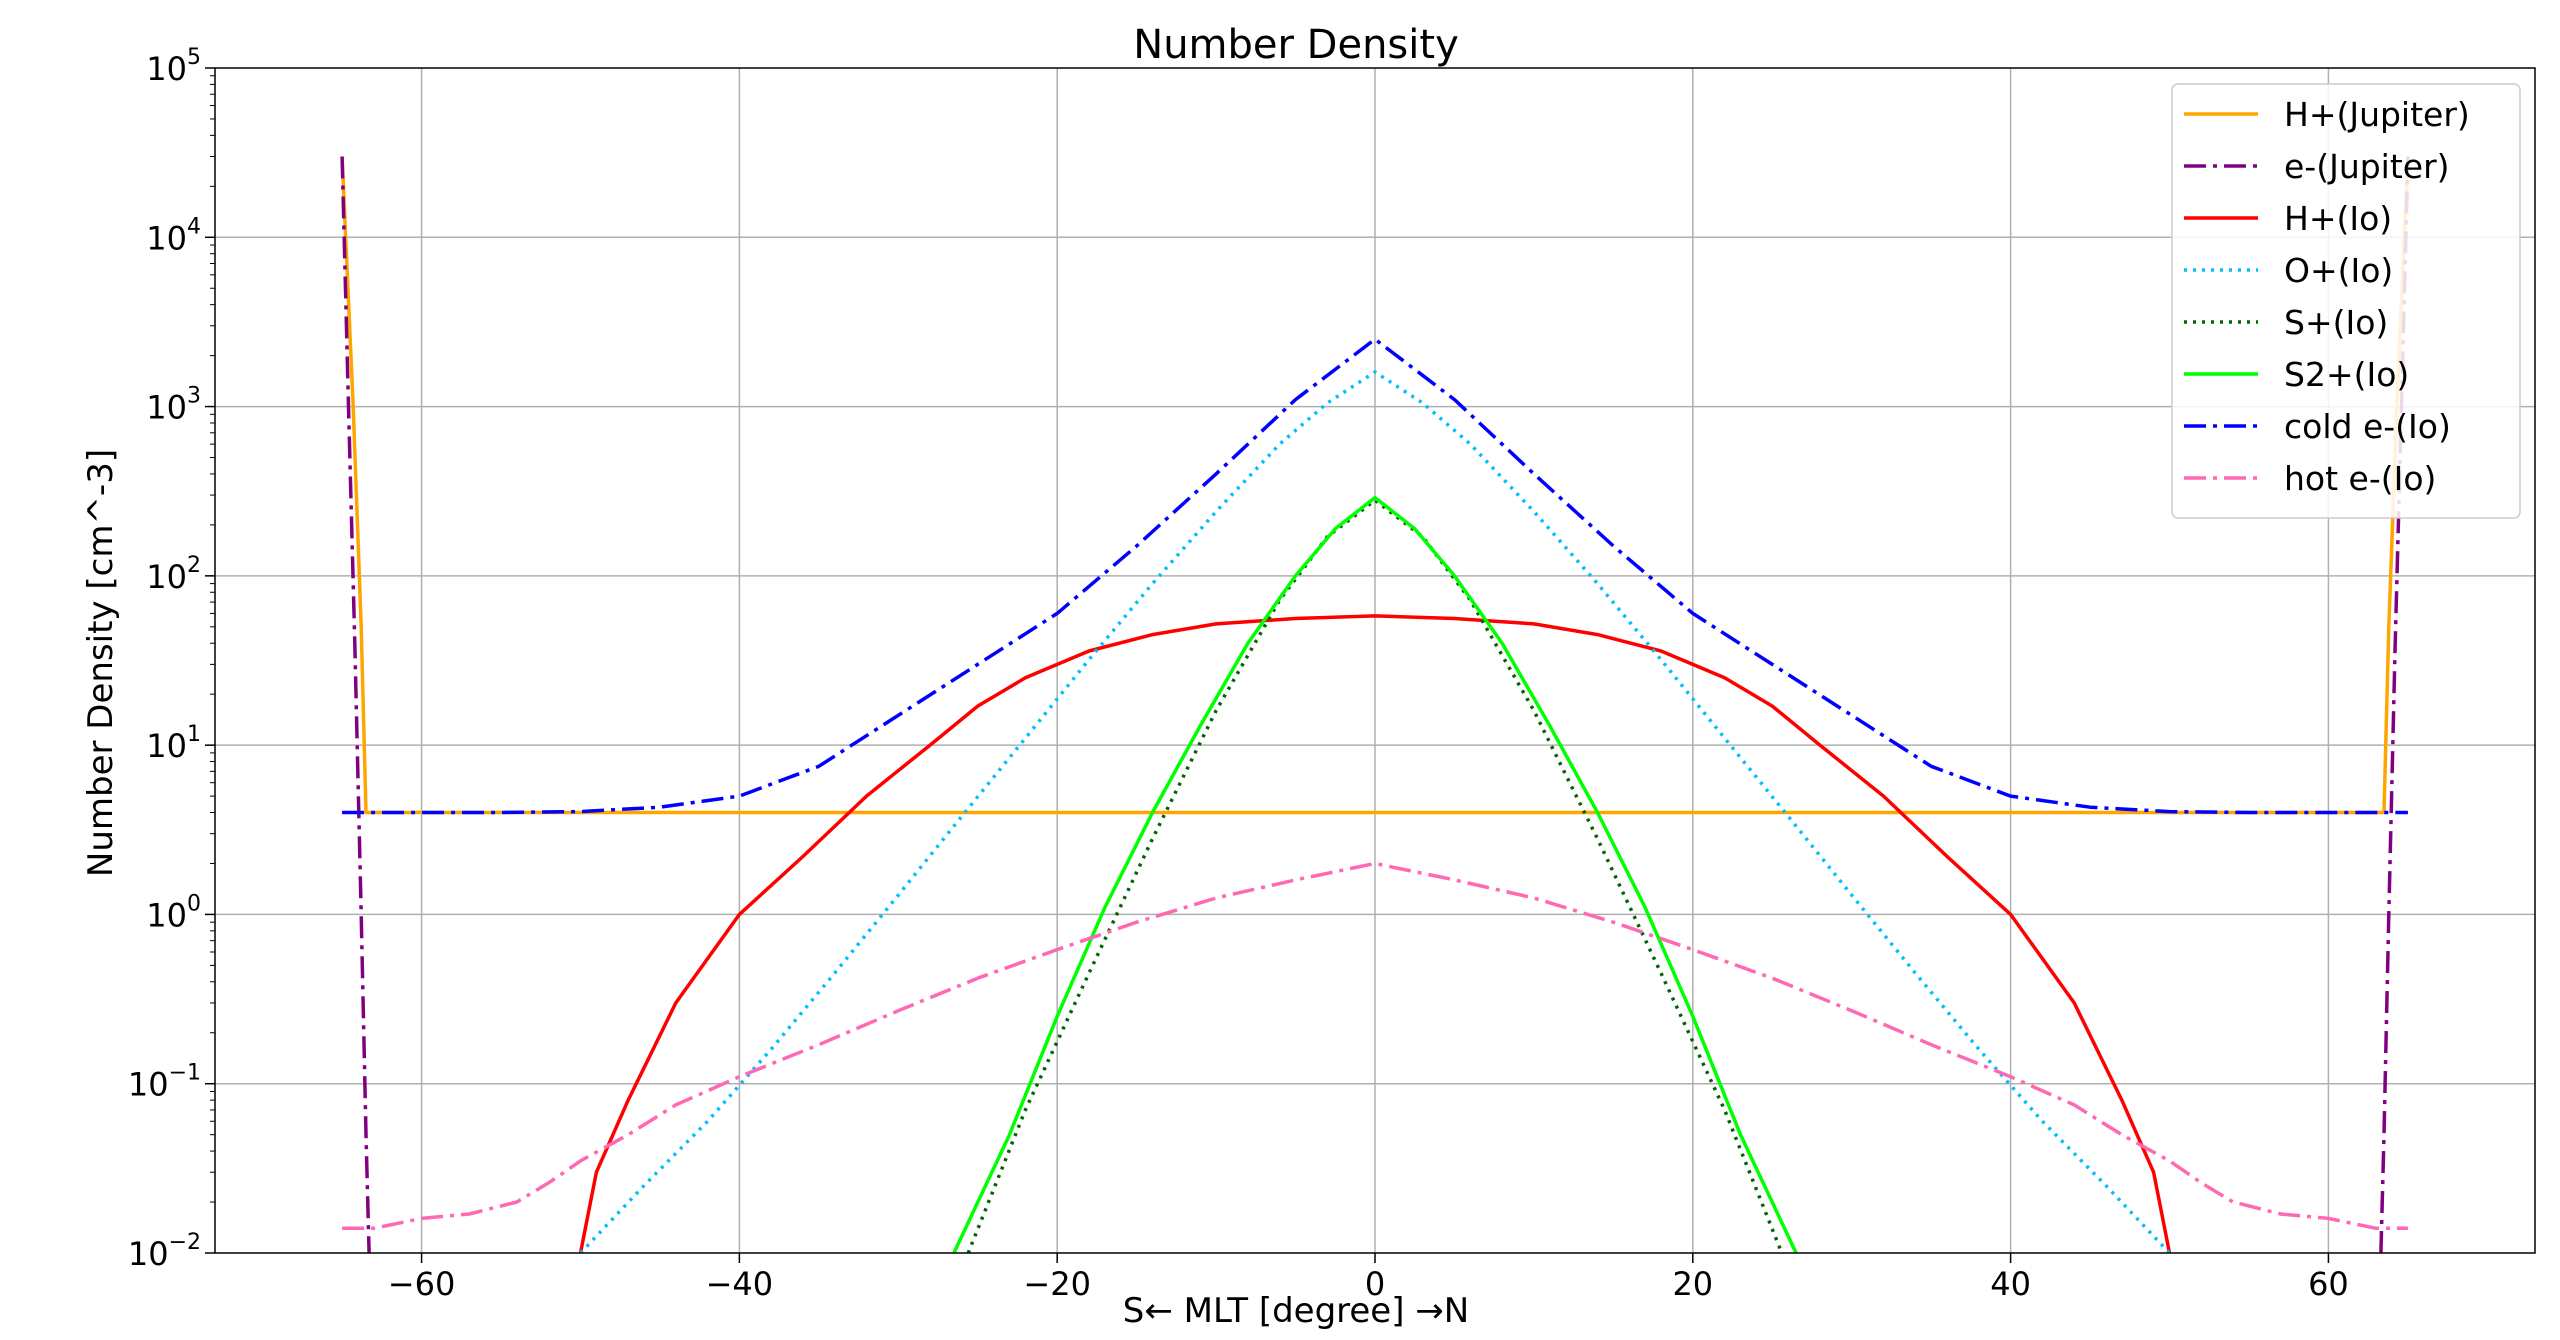 The width and height of the screenshot is (2560, 1340). Describe the element at coordinates (2338, 218) in the screenshot. I see `legend-label: H+(Io)` at that location.